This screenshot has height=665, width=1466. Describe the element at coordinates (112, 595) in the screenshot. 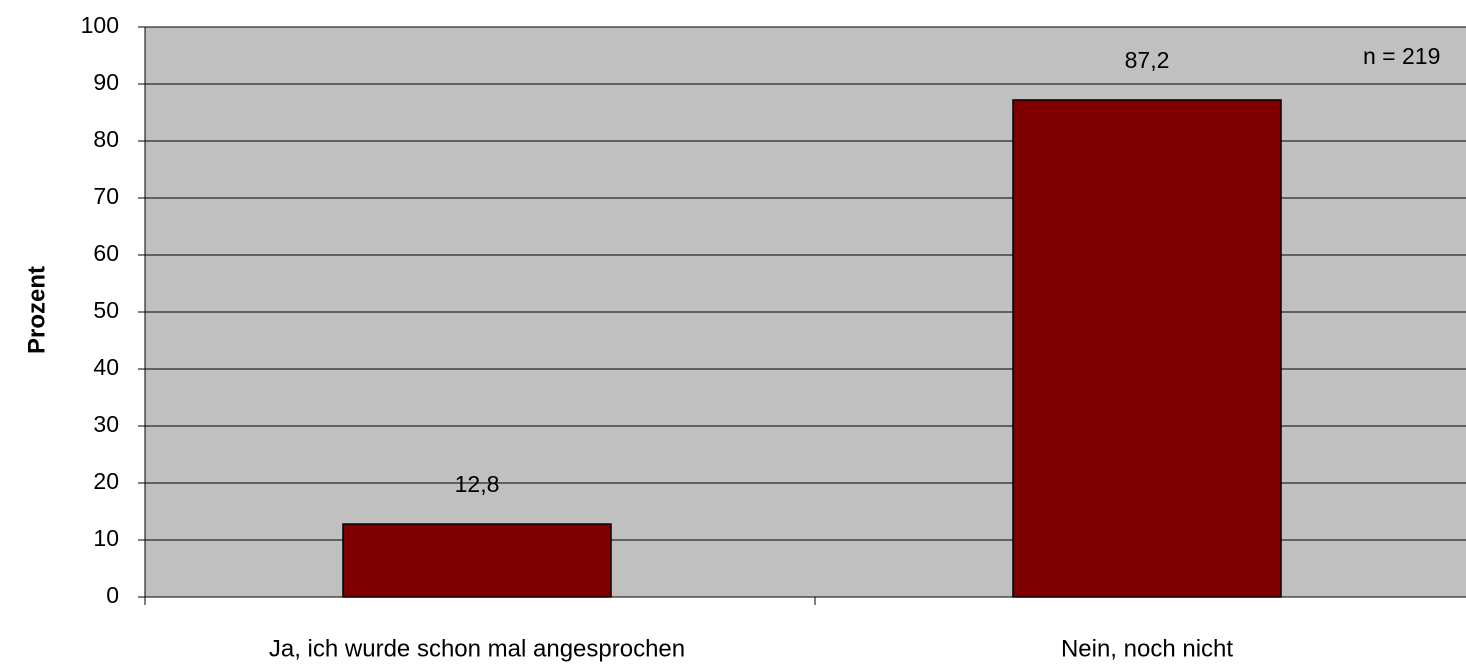

I see `y-tick-label: 0` at that location.